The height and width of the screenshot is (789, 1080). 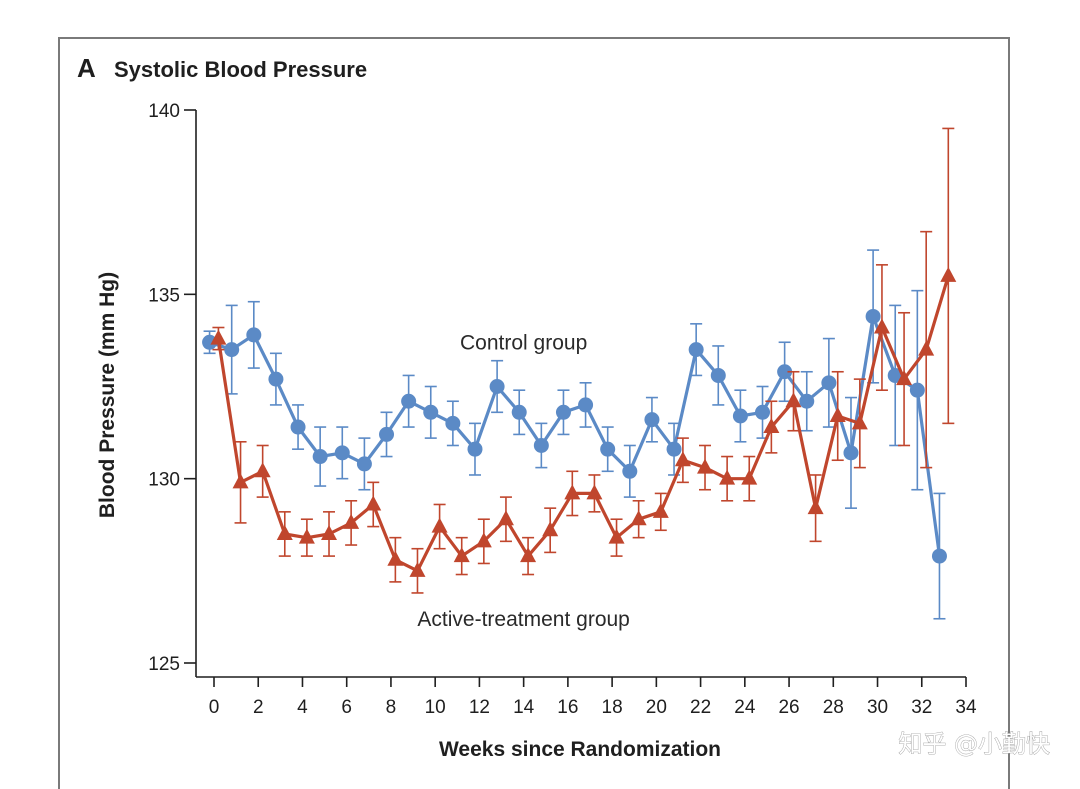 I want to click on y-tick-label: 125, so click(x=164, y=664).